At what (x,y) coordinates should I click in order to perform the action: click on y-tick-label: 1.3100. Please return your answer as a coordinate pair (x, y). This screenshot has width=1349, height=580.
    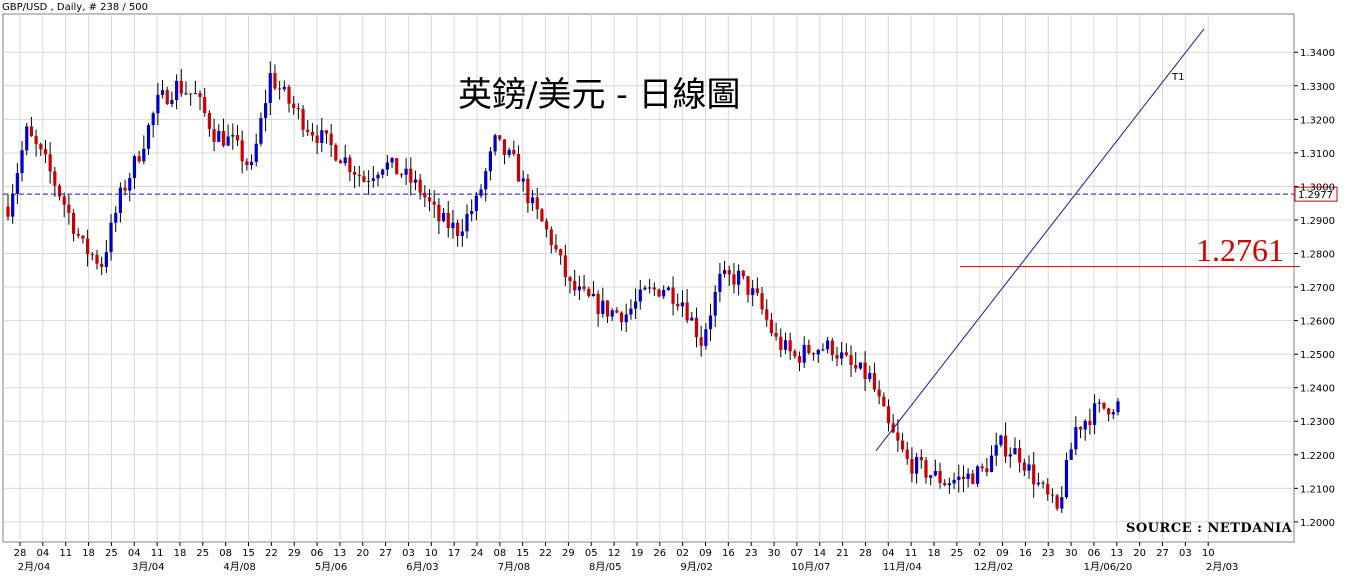
    Looking at the image, I should click on (1317, 154).